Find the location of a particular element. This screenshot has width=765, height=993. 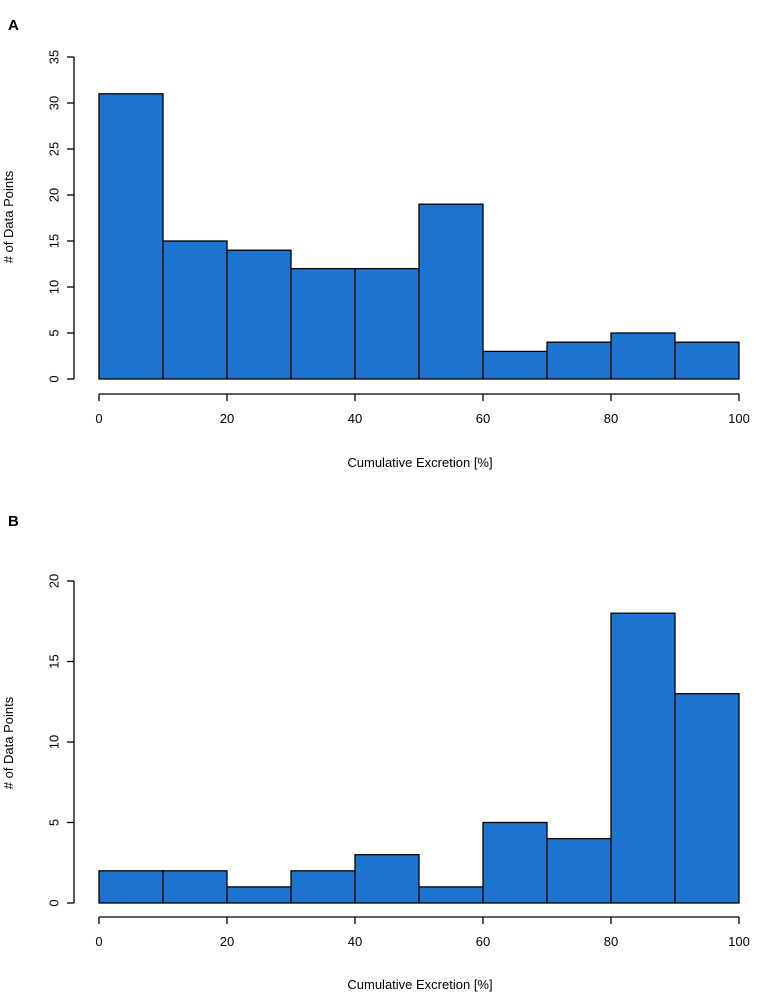

panel-b-y-axis: 0 5 10 15 20 is located at coordinates (61, 740).